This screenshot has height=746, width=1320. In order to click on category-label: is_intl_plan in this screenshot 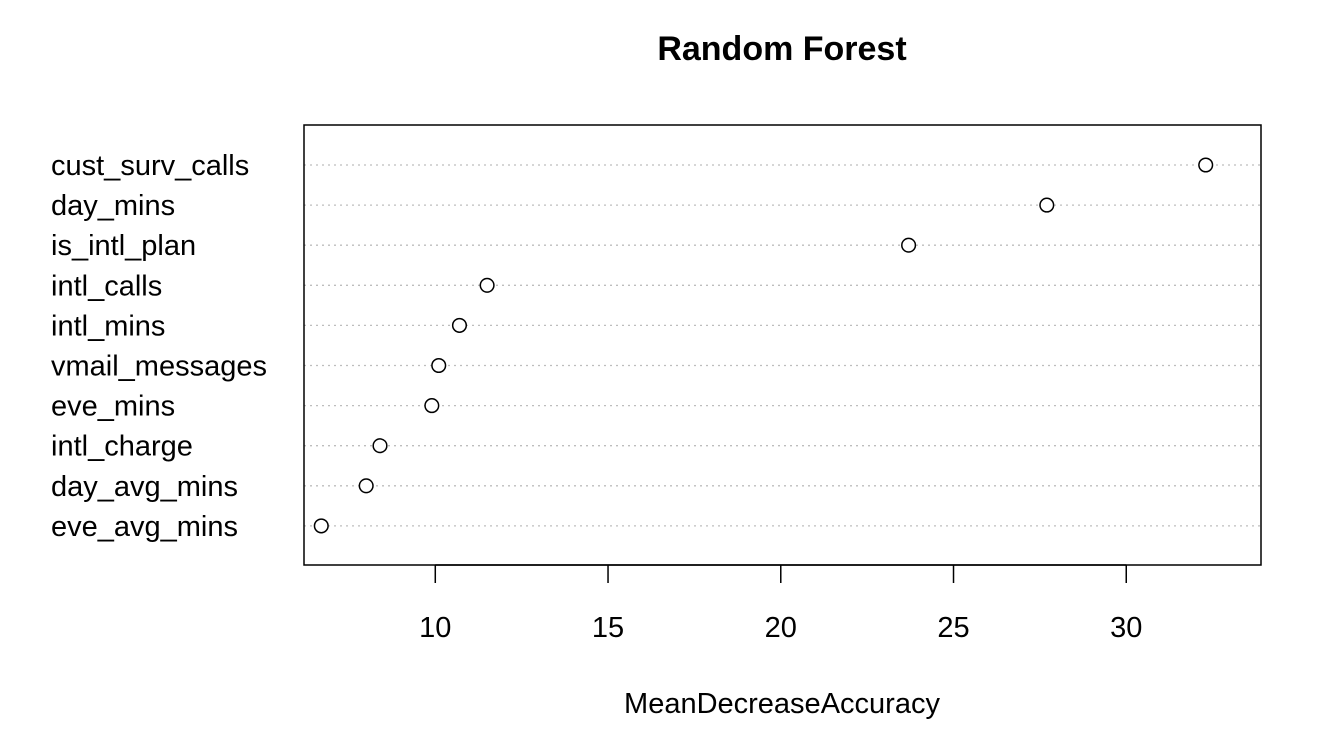, I will do `click(123, 246)`.